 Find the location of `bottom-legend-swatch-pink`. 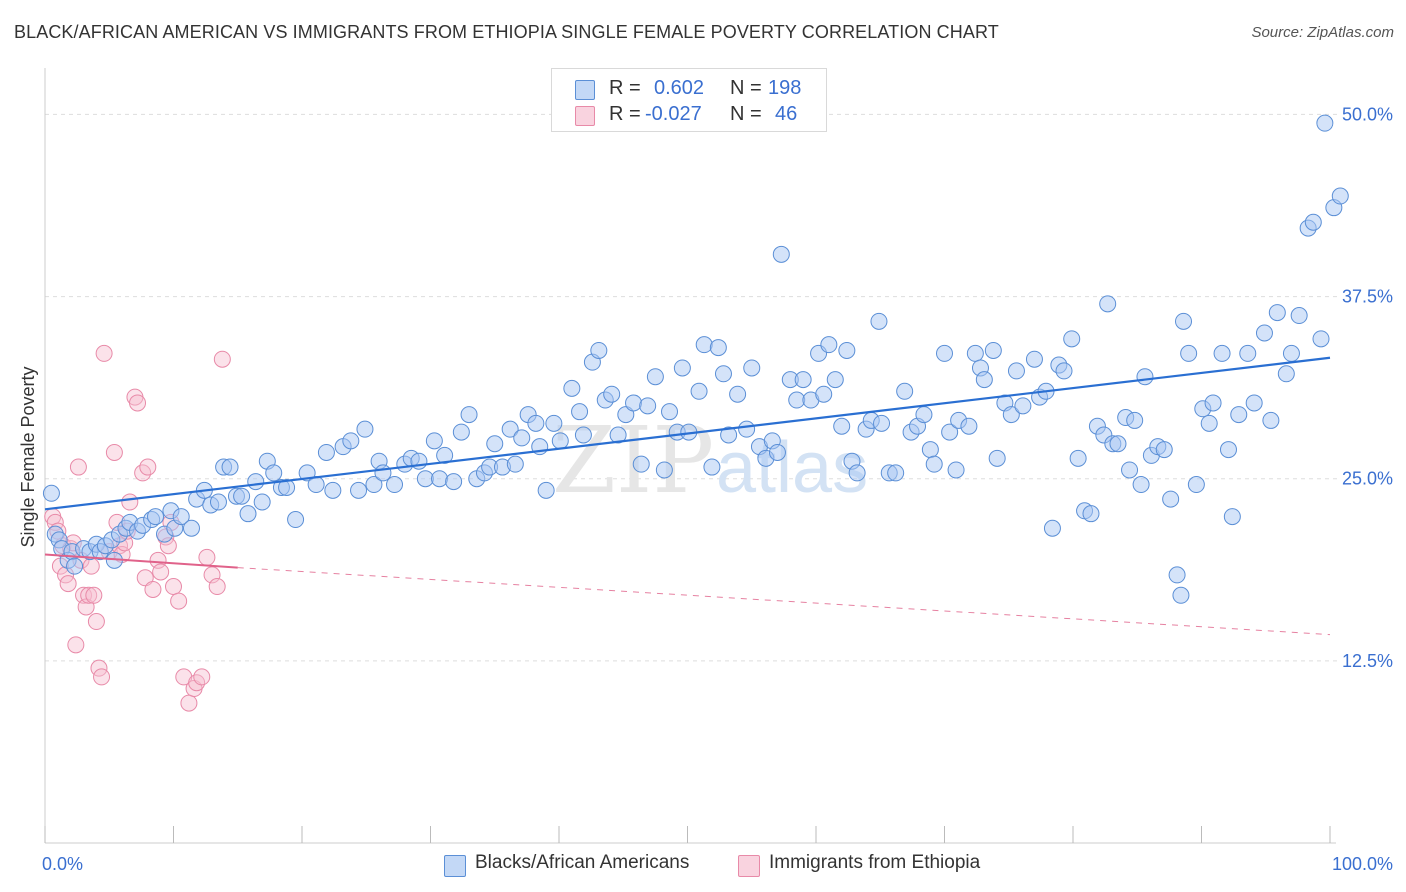

bottom-legend-swatch-pink is located at coordinates (749, 866).